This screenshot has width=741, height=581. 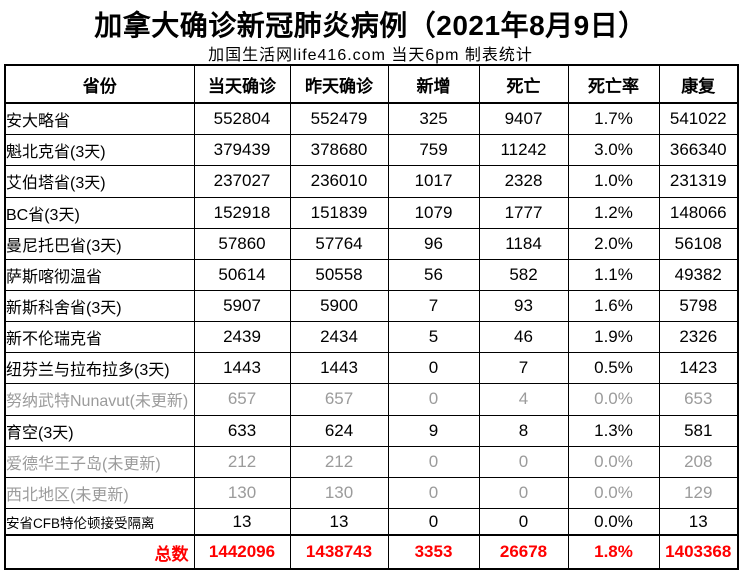 I want to click on value-cell: 1.6%, so click(x=613, y=306).